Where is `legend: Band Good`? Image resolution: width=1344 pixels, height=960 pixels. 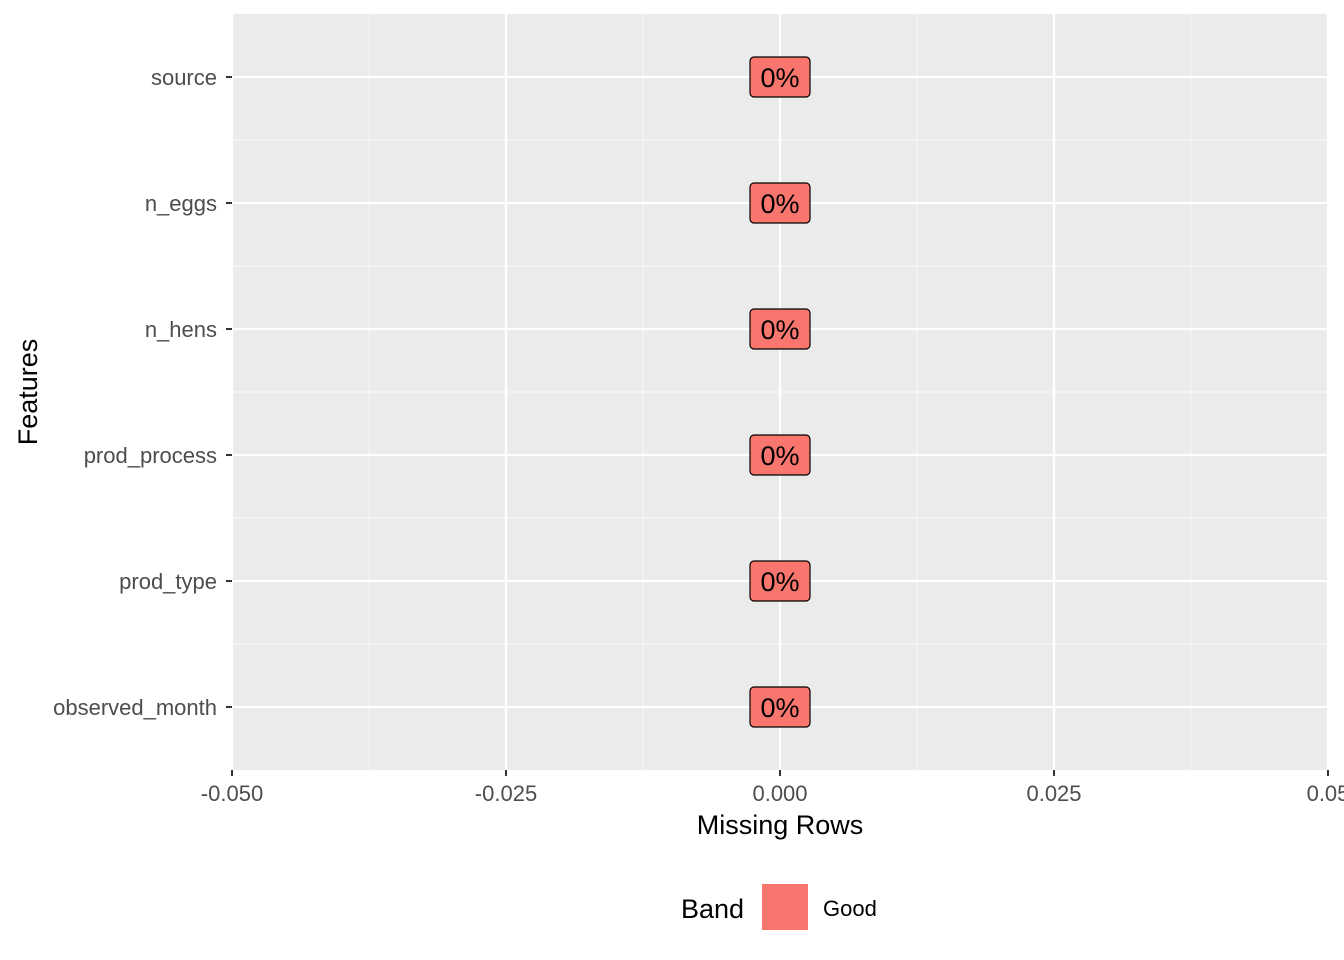
legend: Band Good is located at coordinates (779, 907).